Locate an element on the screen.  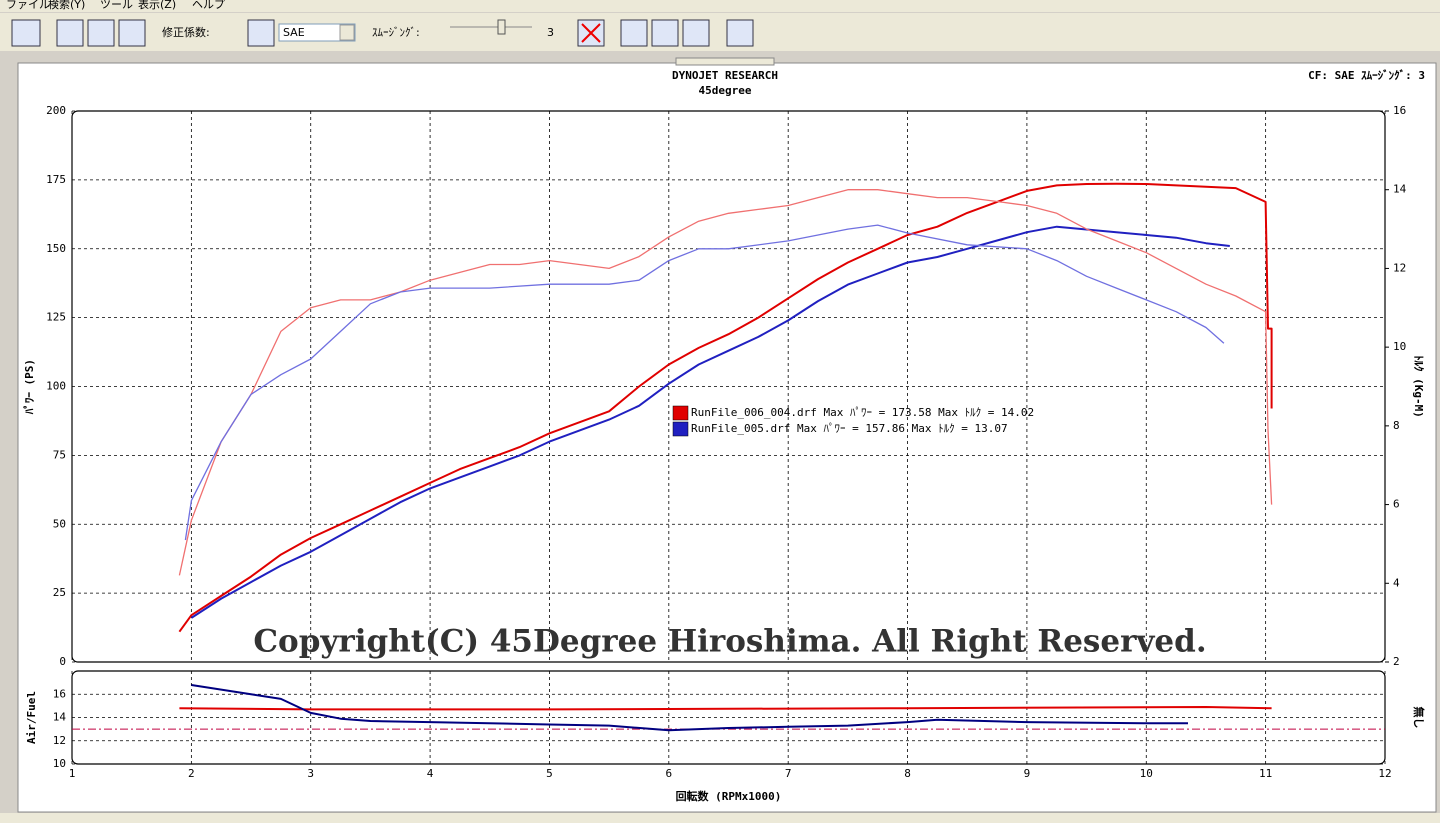
dropdown-value: SAE is located at coordinates (294, 32).